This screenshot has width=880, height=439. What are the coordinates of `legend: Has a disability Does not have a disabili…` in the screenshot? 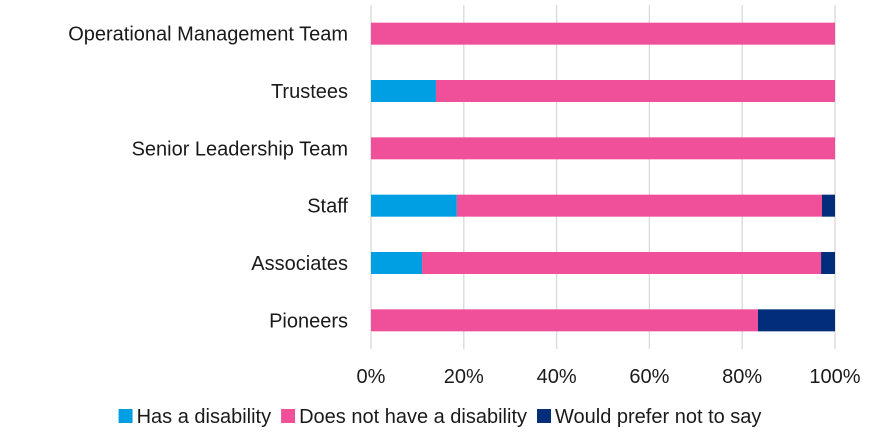 It's located at (439, 417).